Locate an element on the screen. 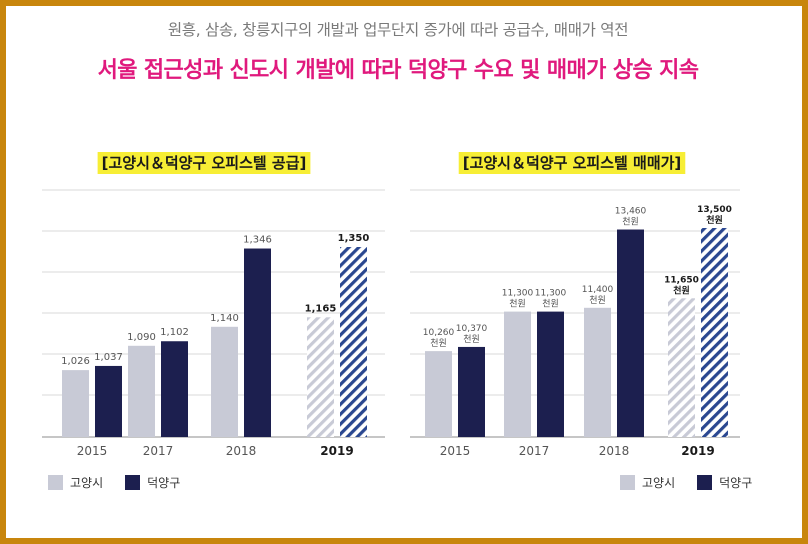 The height and width of the screenshot is (544, 808). data-label: 1,037 is located at coordinates (108, 357).